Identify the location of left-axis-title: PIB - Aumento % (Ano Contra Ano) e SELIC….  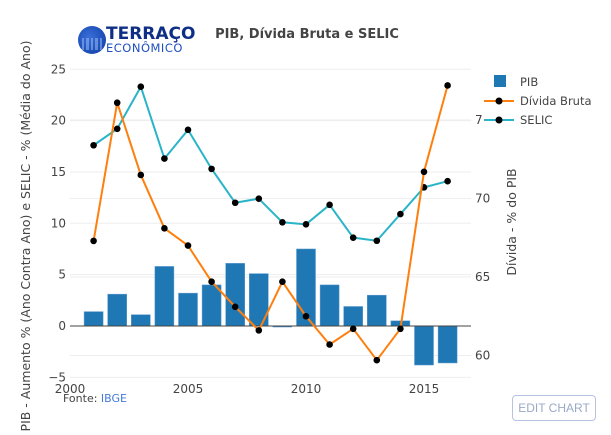
(25, 236).